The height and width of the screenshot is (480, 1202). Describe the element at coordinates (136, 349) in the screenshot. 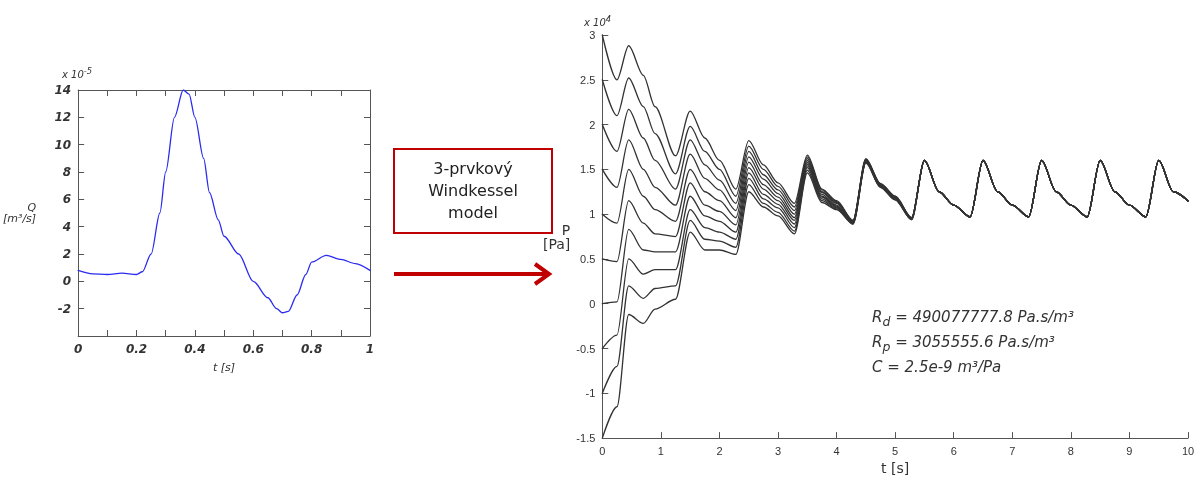

I see `x-tick-label: 0.2` at that location.